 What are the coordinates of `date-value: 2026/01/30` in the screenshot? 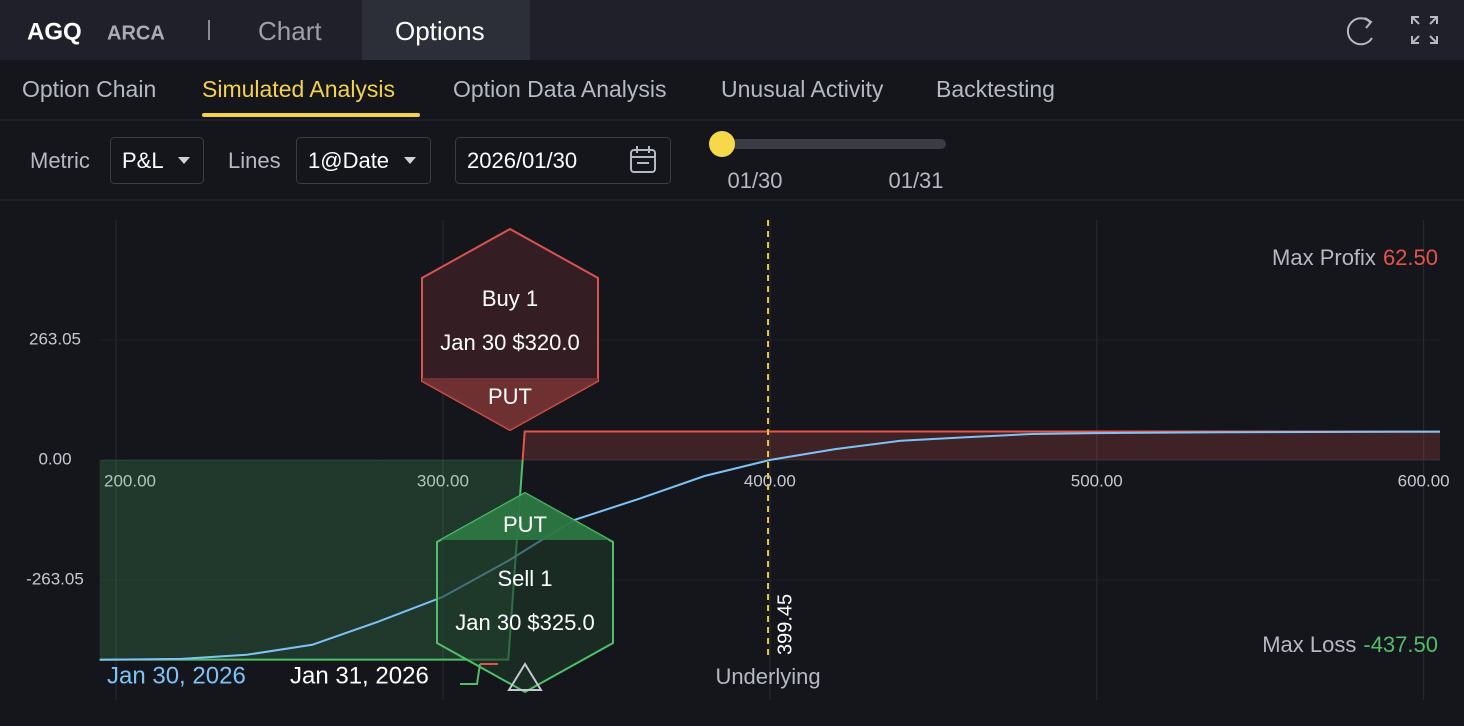 It's located at (522, 160).